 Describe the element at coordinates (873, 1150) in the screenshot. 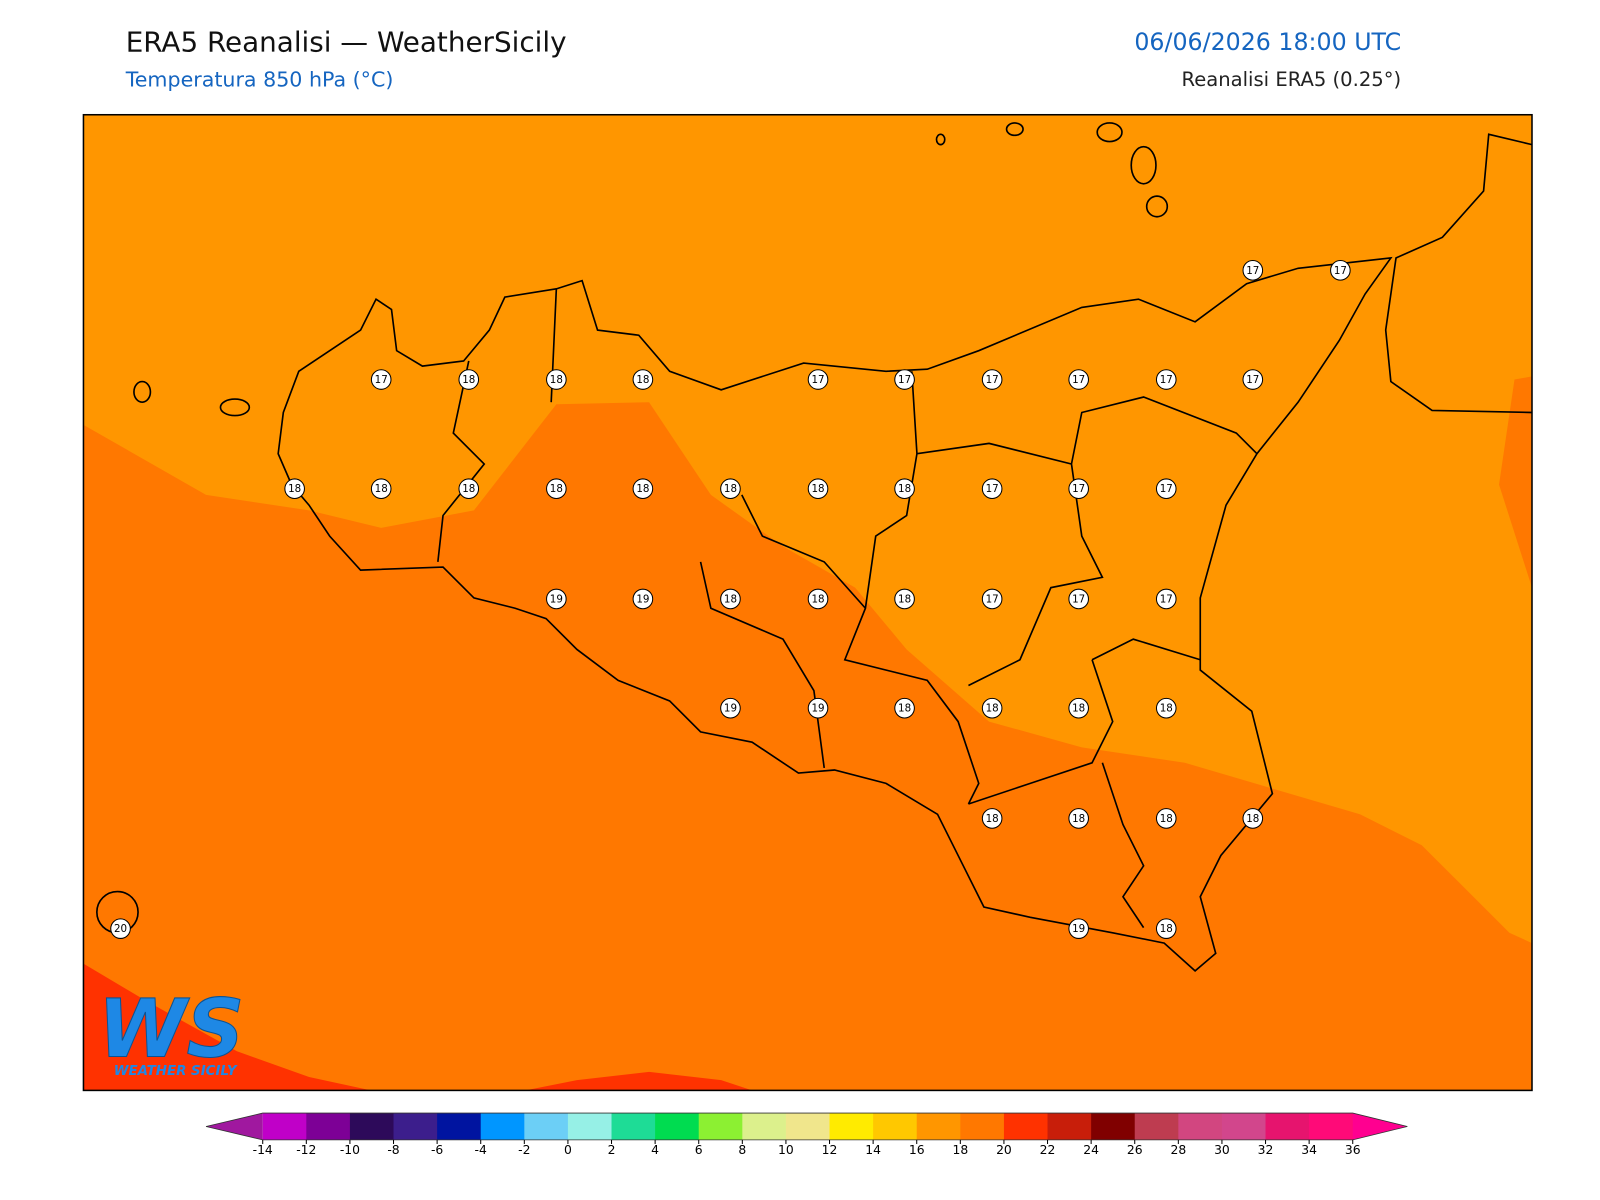

I see `colorbar-tick-label: 14` at that location.